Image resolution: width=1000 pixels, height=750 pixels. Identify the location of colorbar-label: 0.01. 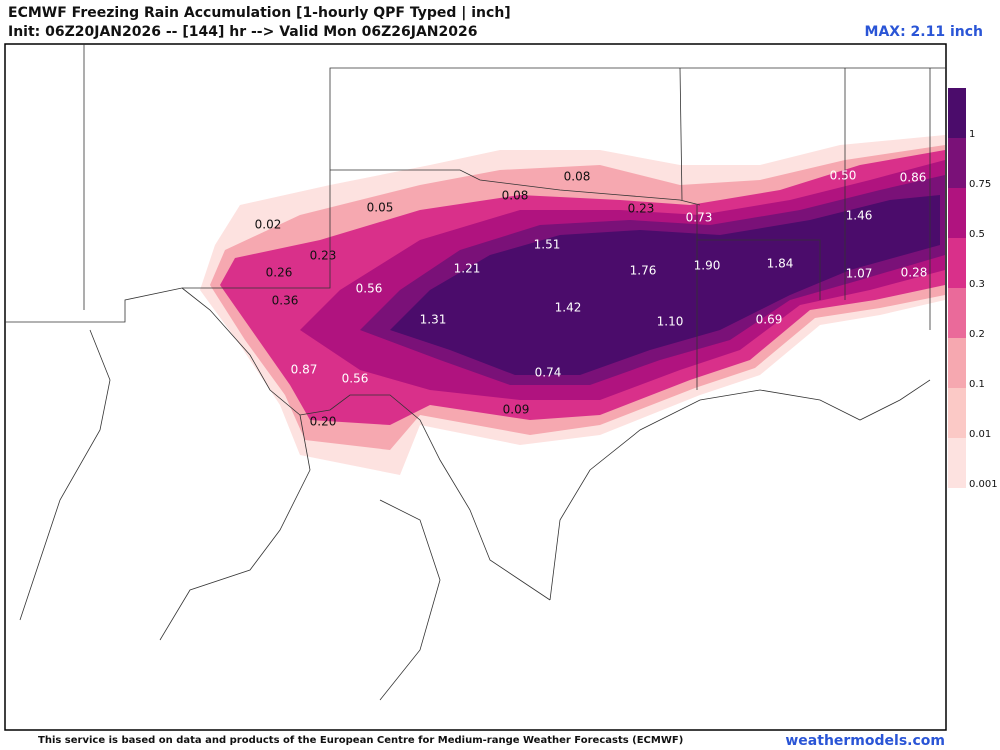
(980, 434).